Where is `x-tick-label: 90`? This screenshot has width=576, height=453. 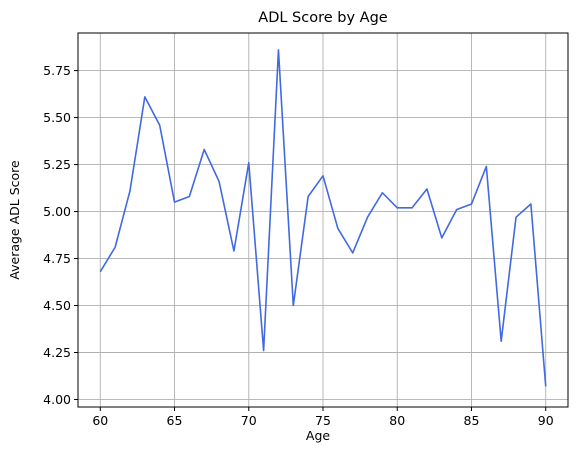
x-tick-label: 90 is located at coordinates (546, 420).